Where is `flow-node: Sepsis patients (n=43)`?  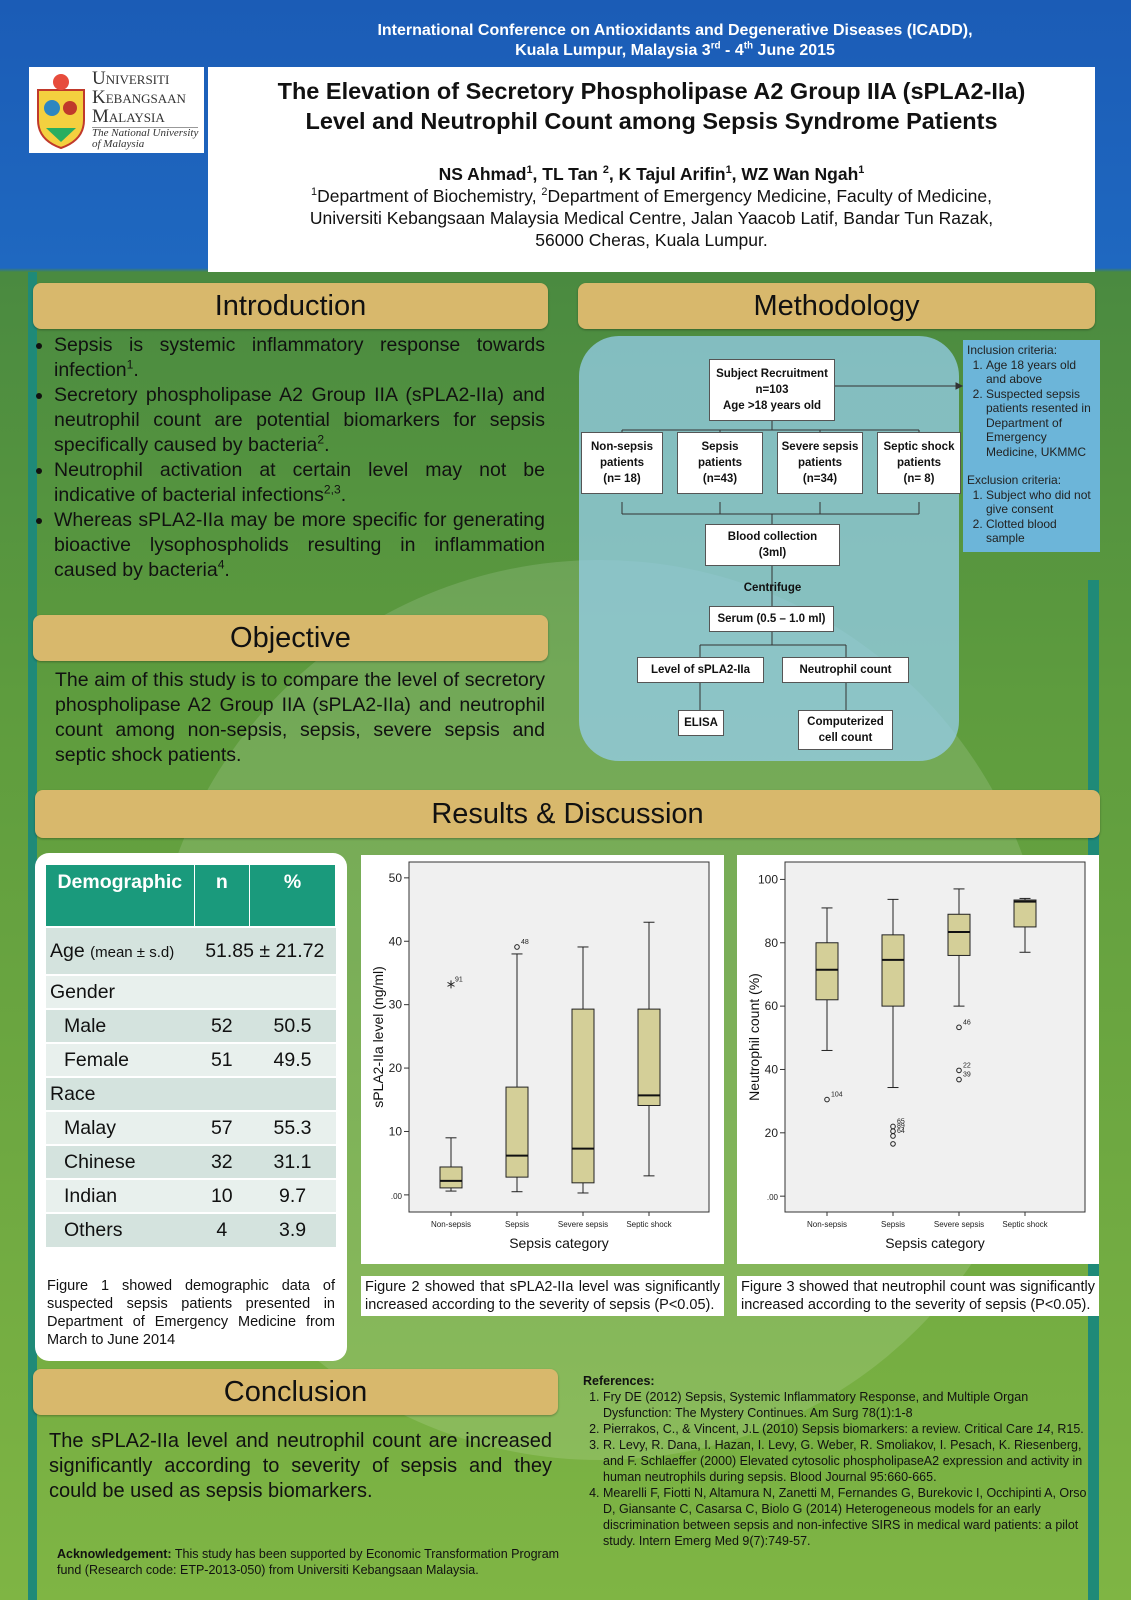
flow-node: Sepsis patients (n=43) is located at coordinates (720, 463).